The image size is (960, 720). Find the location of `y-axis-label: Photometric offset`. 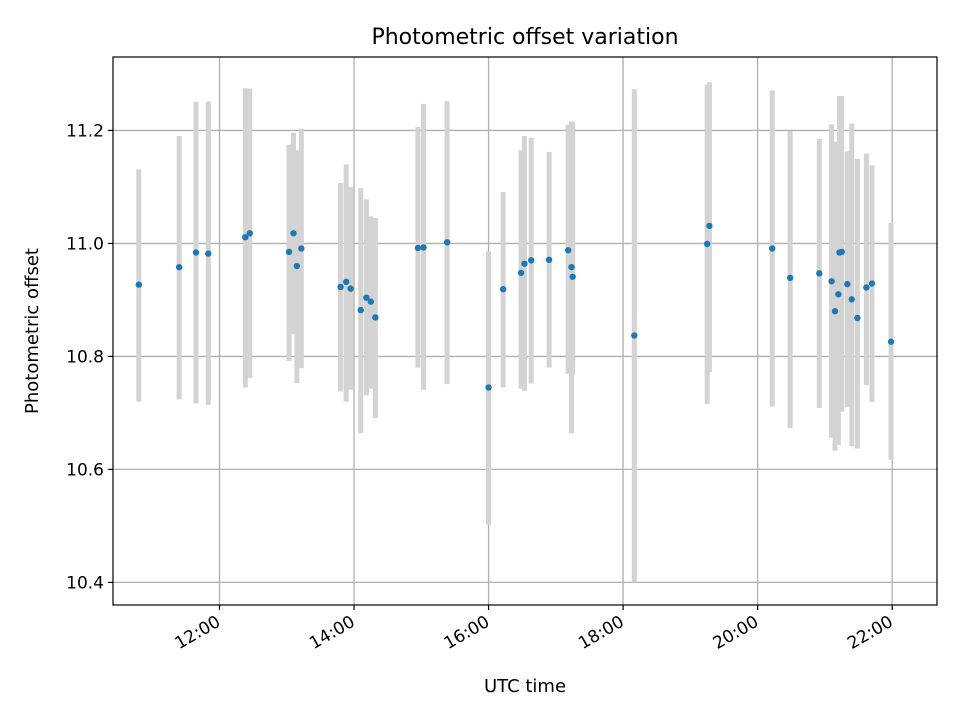

y-axis-label: Photometric offset is located at coordinates (32, 331).